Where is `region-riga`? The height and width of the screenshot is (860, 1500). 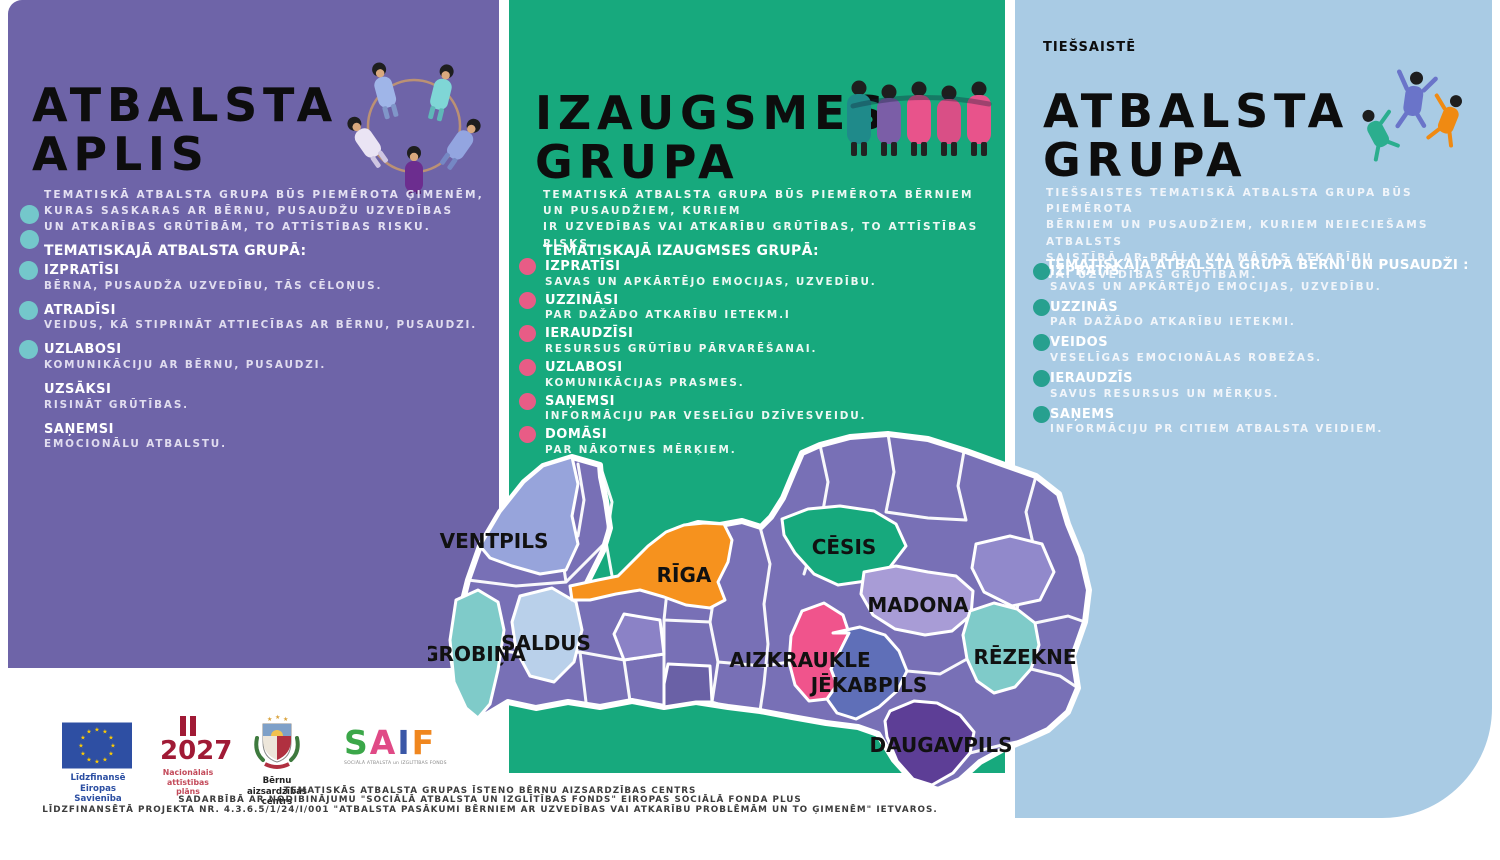 region-riga is located at coordinates (651, 565).